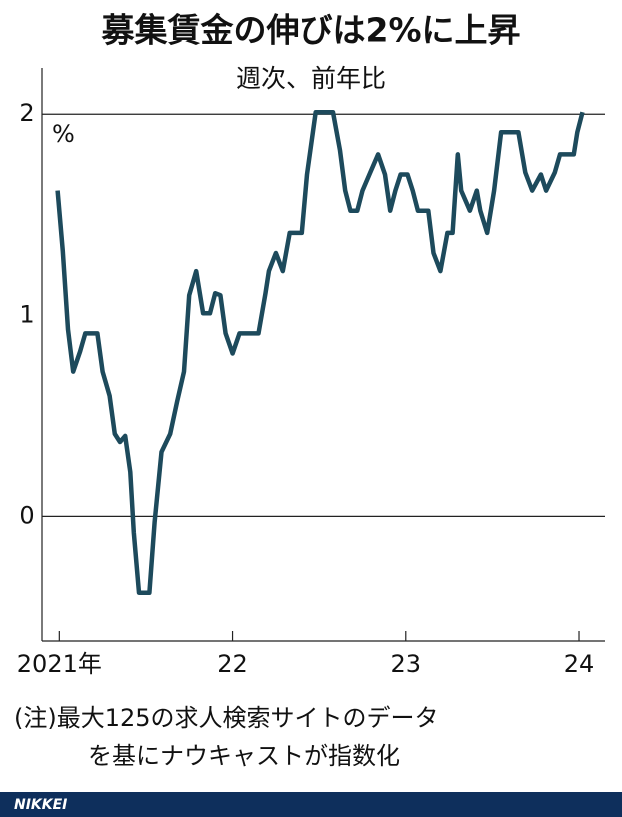 This screenshot has width=622, height=817. What do you see at coordinates (310, 30) in the screenshot?
I see `chart-title: 募集賃金の伸びは2%に上昇` at bounding box center [310, 30].